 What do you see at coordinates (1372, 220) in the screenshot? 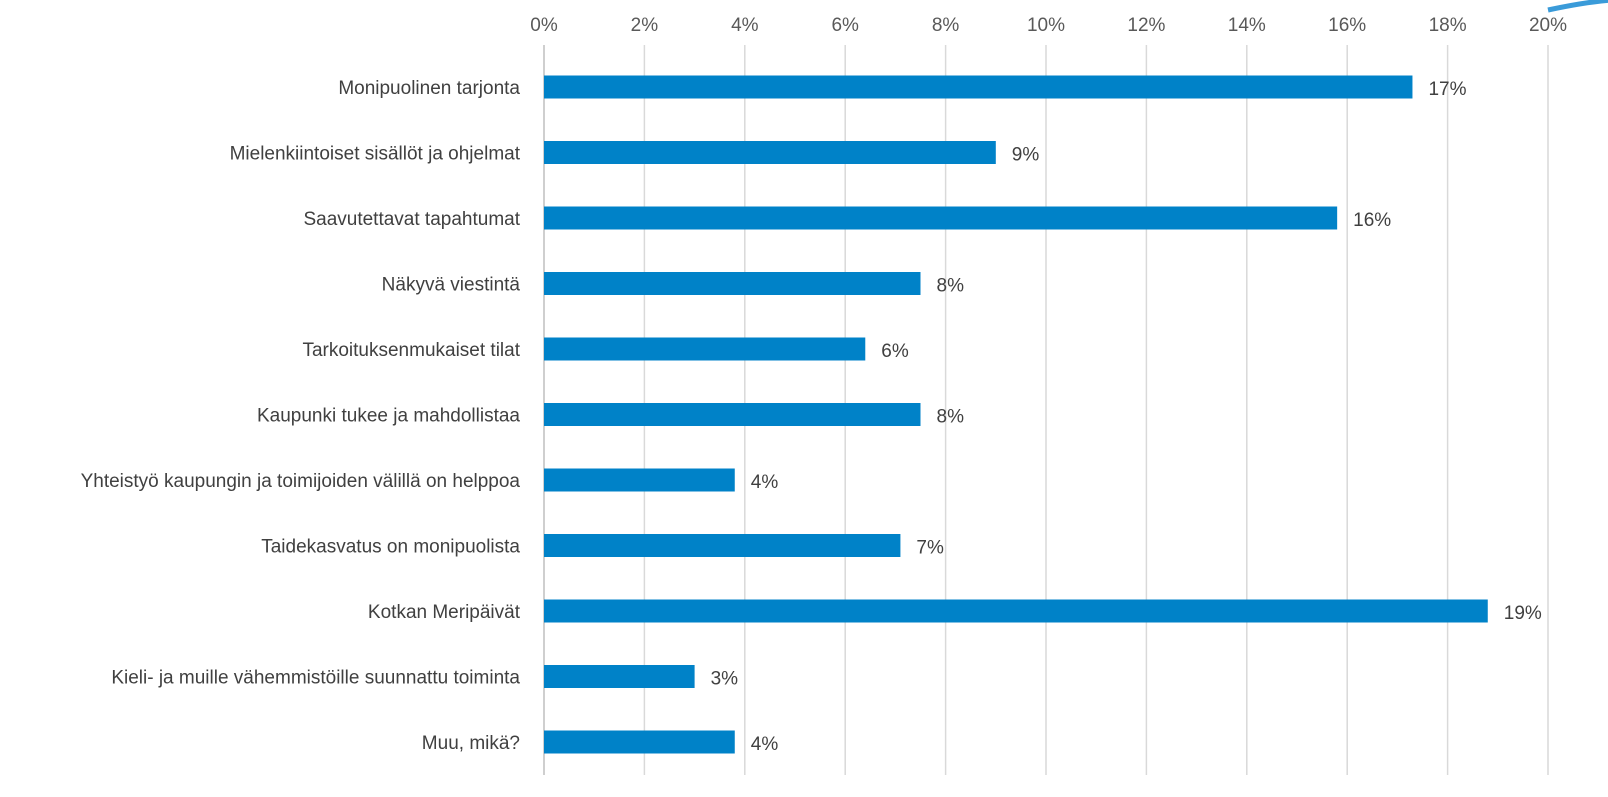
I see `data-label: 16%` at bounding box center [1372, 220].